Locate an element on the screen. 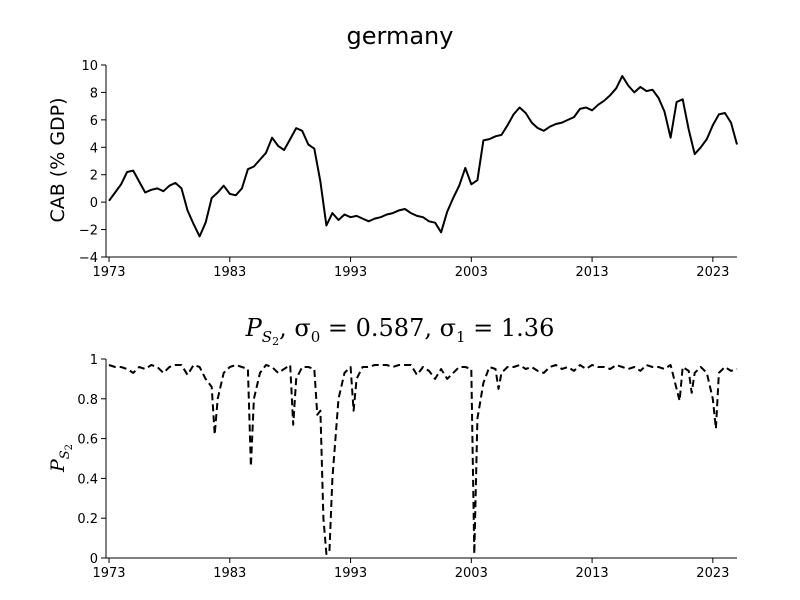 This screenshot has height=600, width=800. y-tick-label: 0.8 is located at coordinates (87, 400).